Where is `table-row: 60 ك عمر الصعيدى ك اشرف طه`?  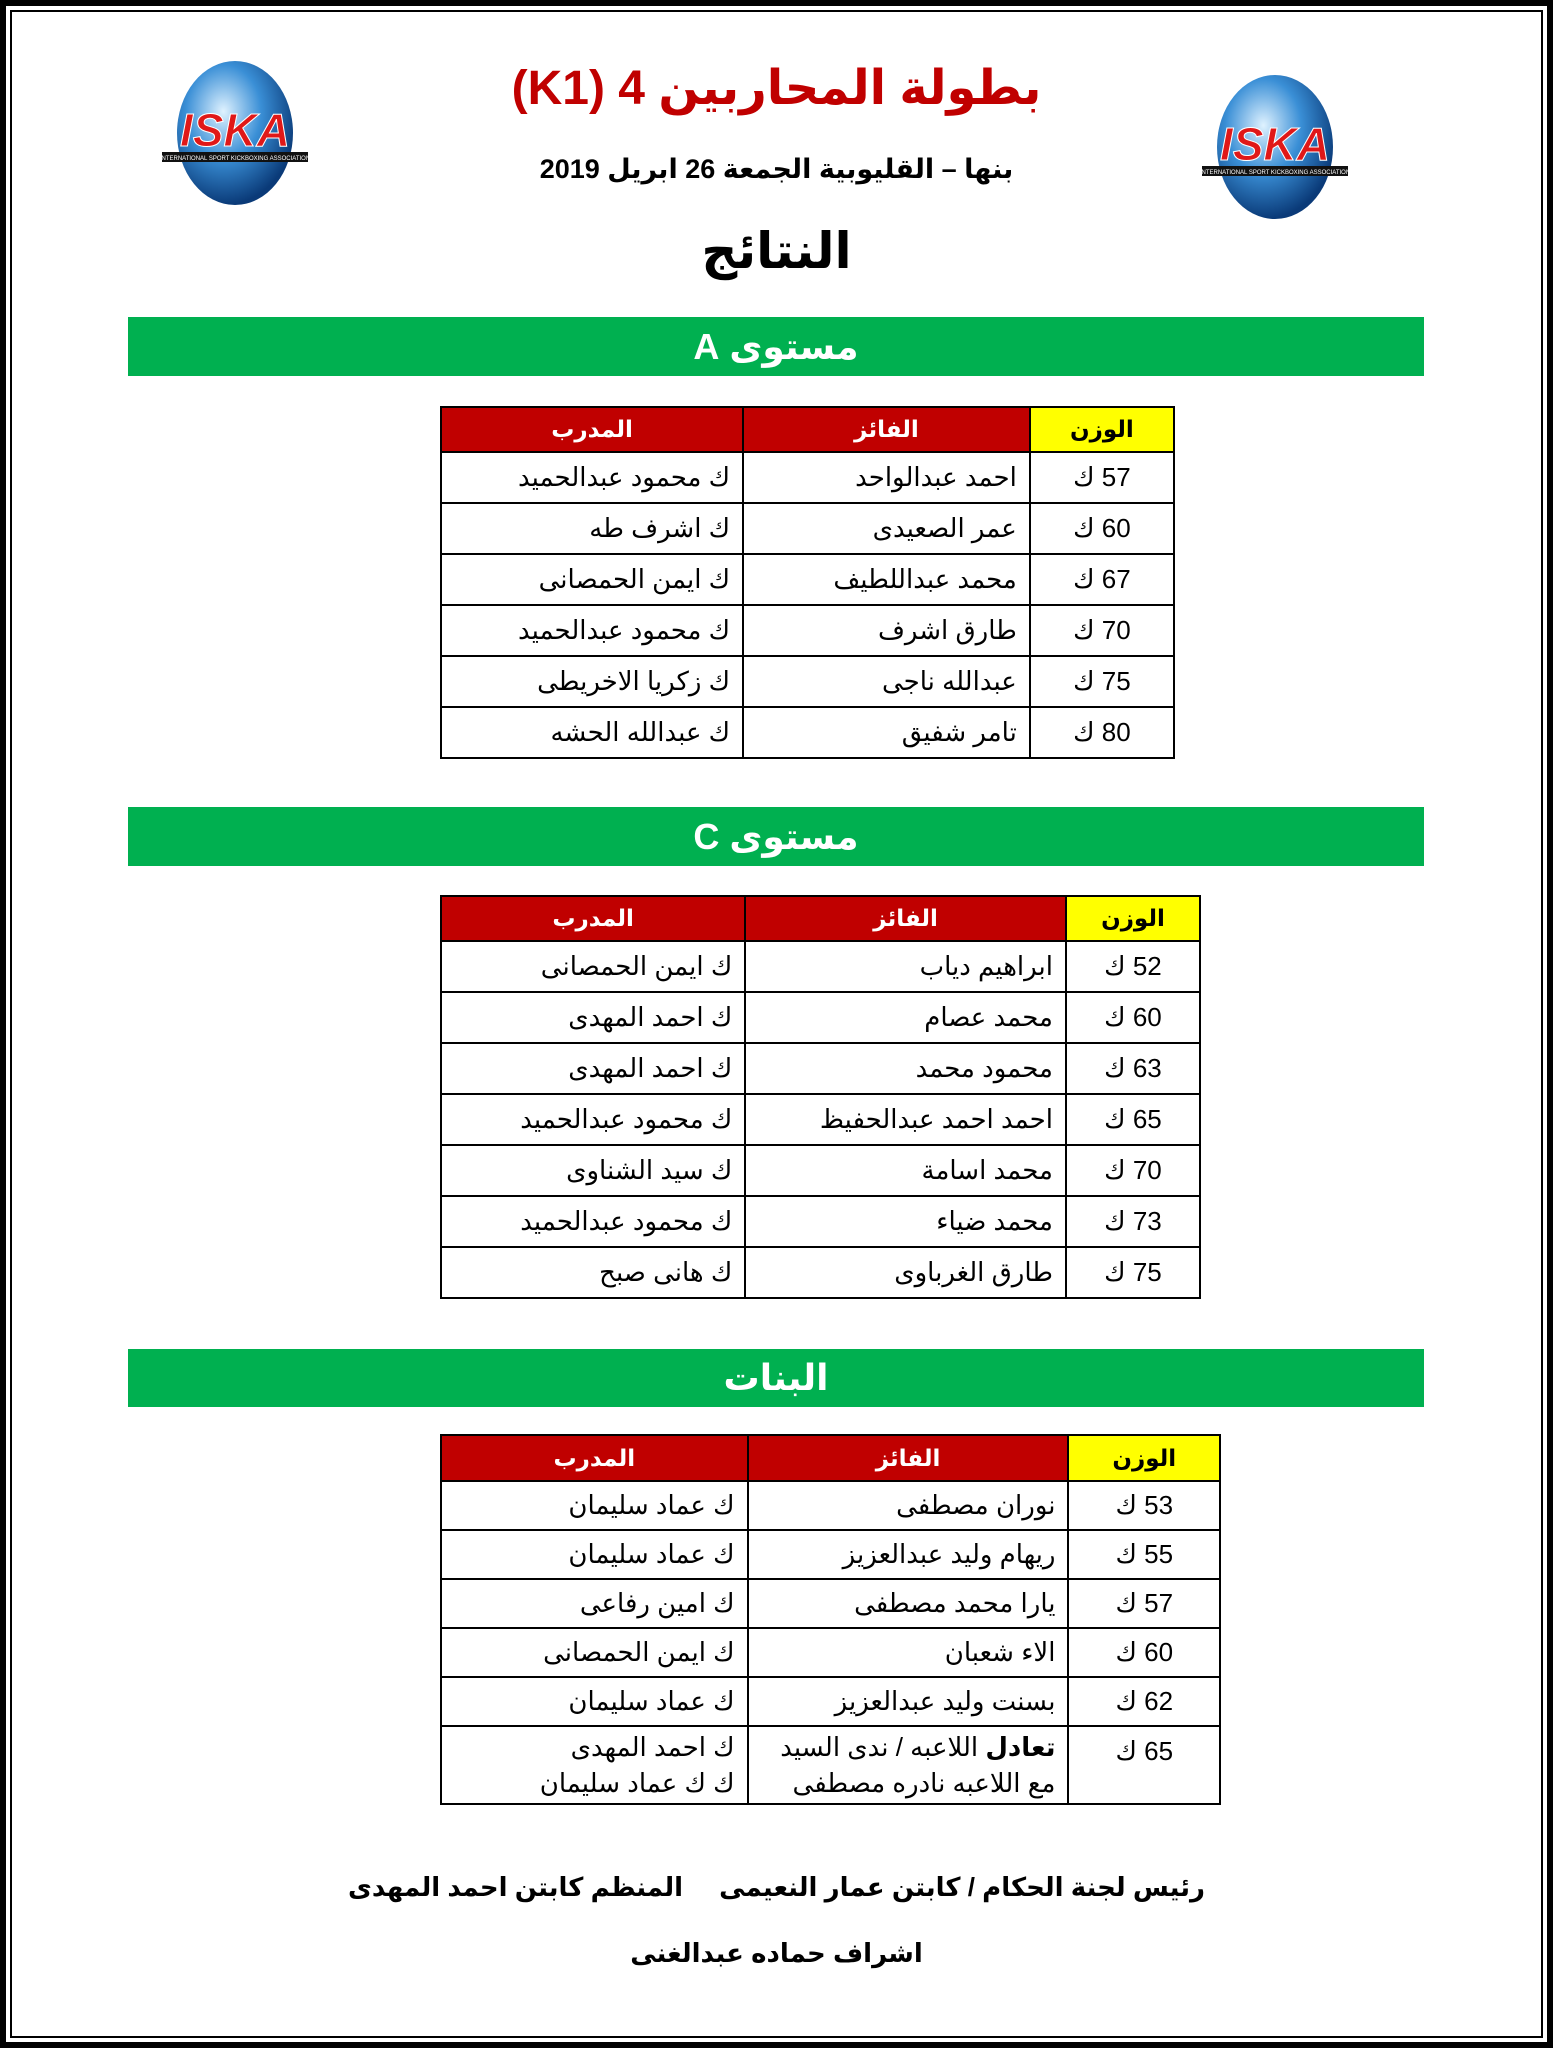
table-row: 60 ك عمر الصعيدى ك اشرف طه is located at coordinates (807, 528).